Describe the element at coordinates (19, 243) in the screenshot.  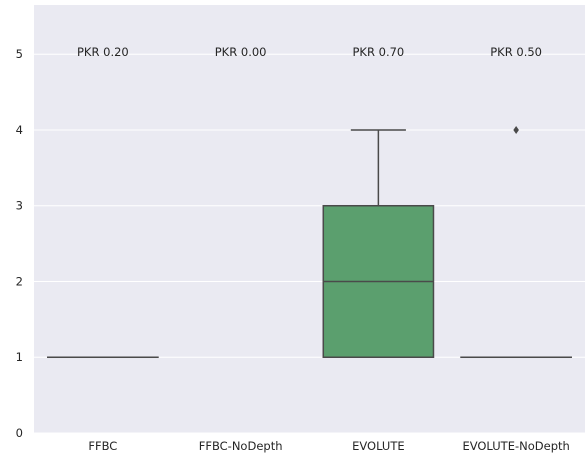
I see `y-axis-ticks: 0 1 2 3 4 5` at that location.